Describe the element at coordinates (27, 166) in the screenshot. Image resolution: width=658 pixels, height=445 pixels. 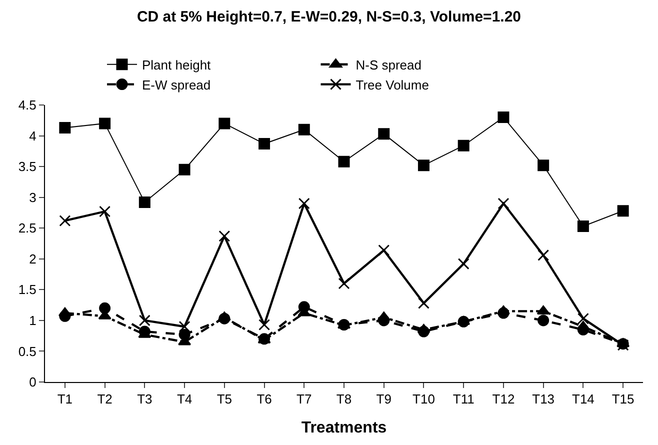
I see `y-tick-label: 3.5` at that location.